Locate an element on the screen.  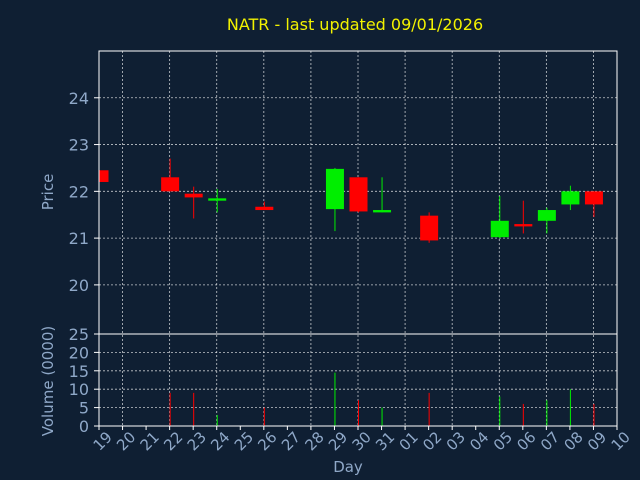
x-tick-label: 20 is located at coordinates (126, 441).